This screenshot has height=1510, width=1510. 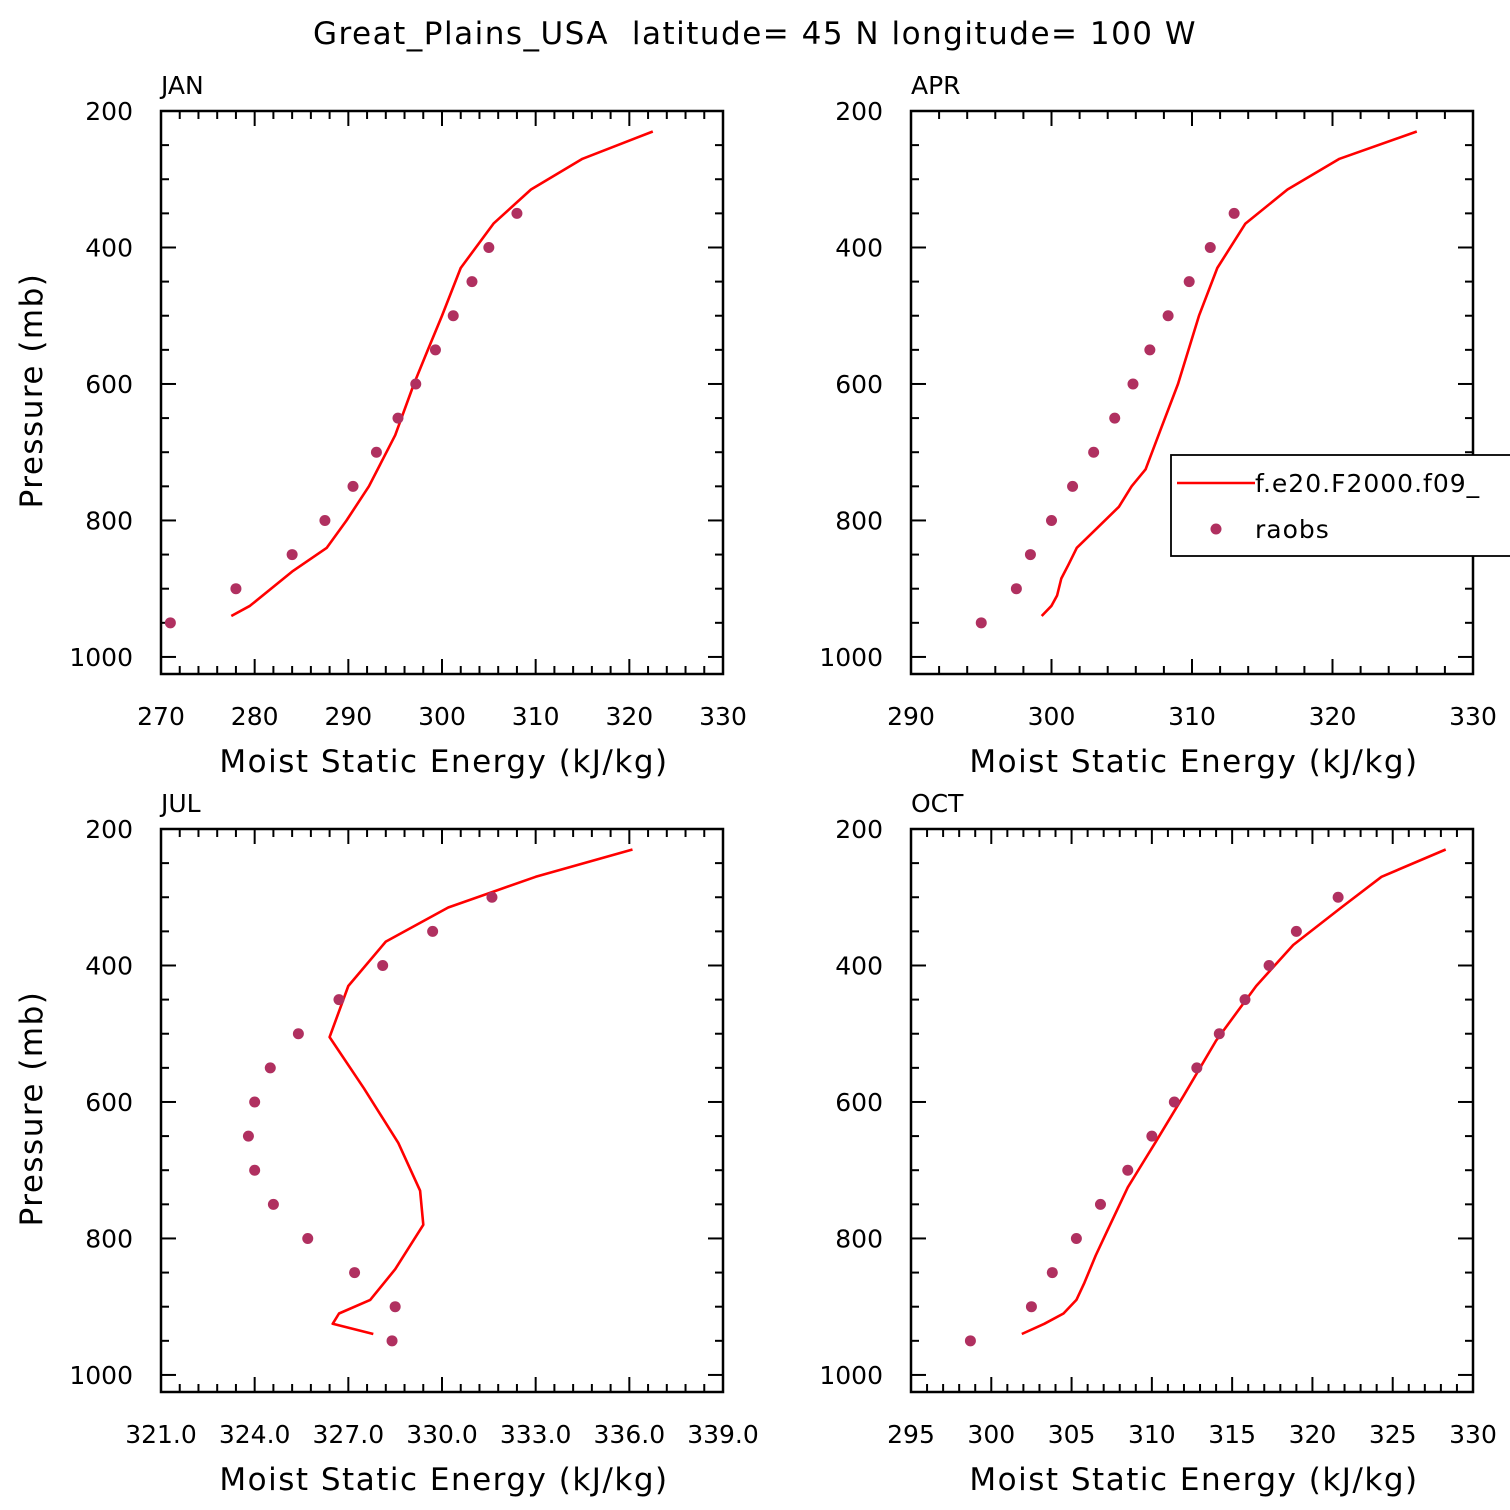 What do you see at coordinates (536, 1434) in the screenshot?
I see `x-tick-label: 333.0` at bounding box center [536, 1434].